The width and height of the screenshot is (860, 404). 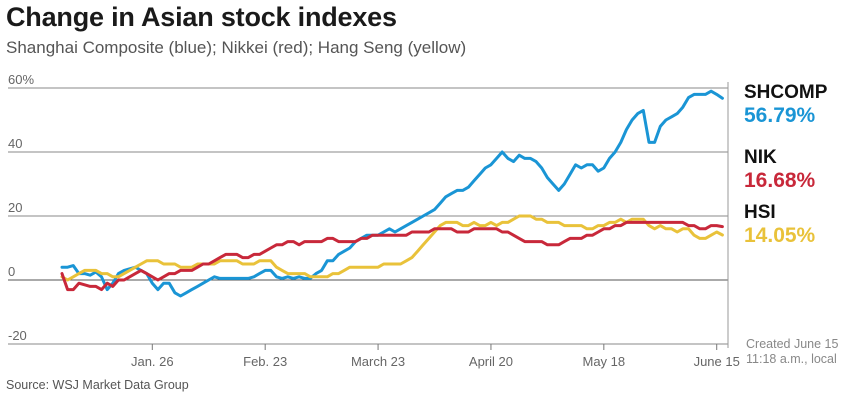 What do you see at coordinates (780, 235) in the screenshot?
I see `series-value-hsi: 14.05%` at bounding box center [780, 235].